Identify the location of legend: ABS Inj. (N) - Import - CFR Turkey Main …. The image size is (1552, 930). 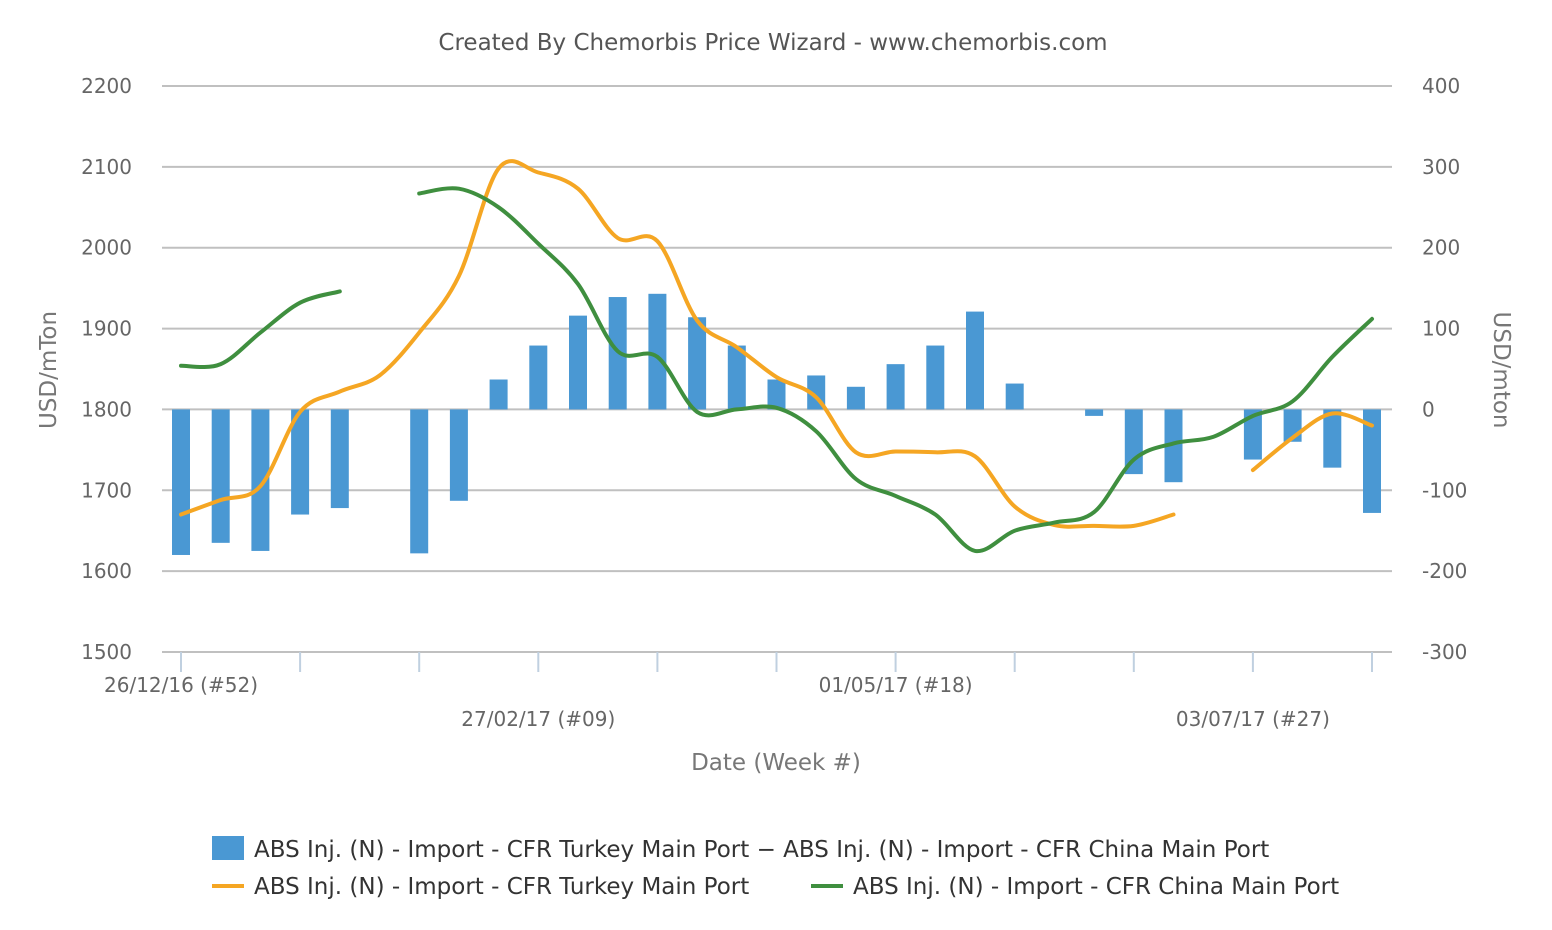
(775, 868).